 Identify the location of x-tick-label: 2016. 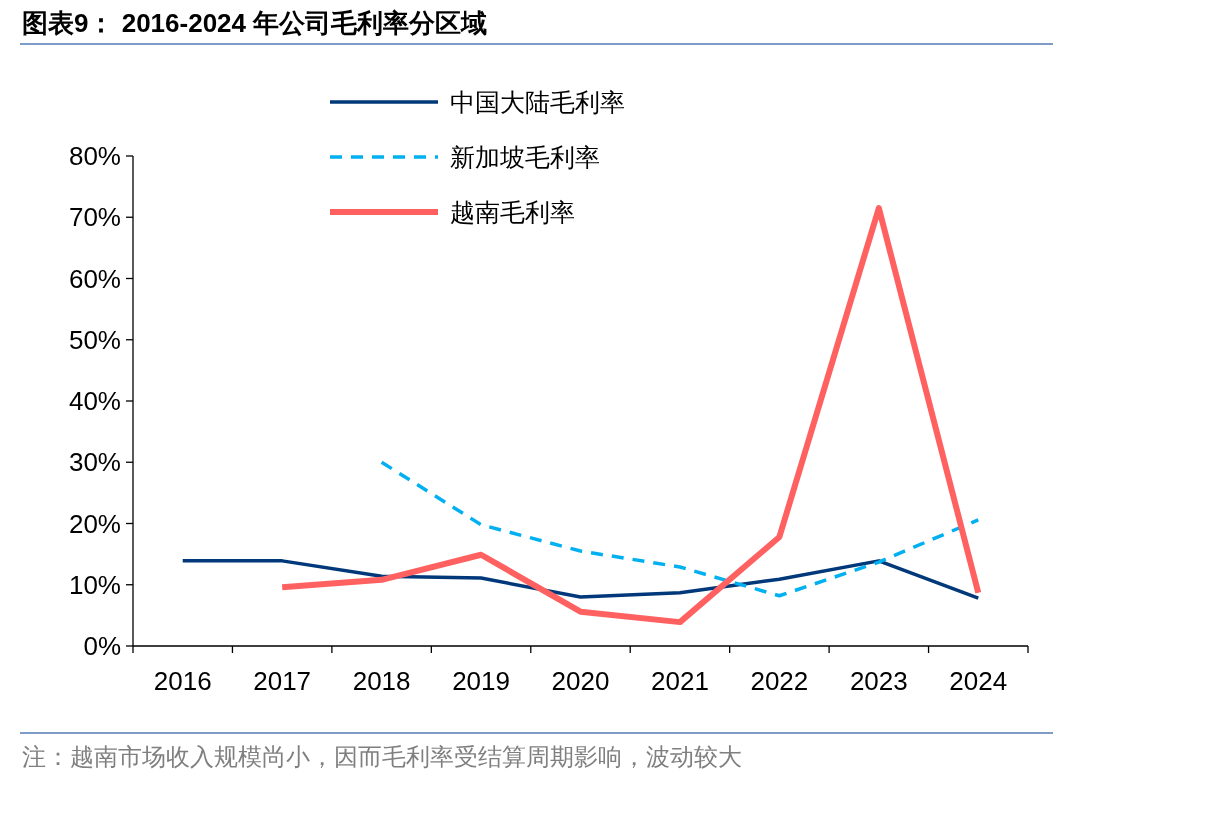
(182, 681).